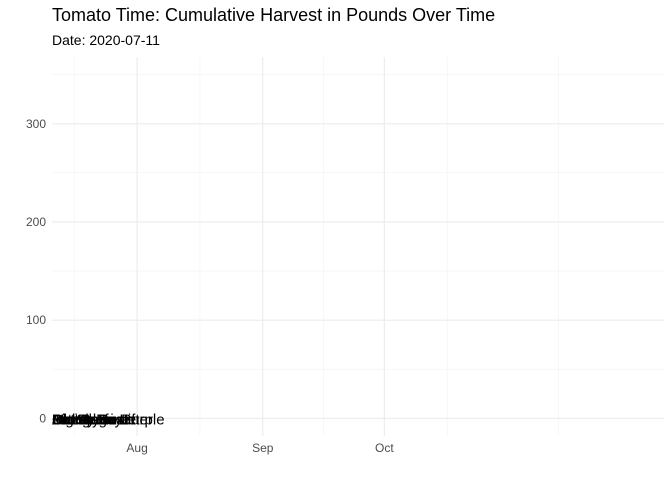 Image resolution: width=672 pixels, height=480 pixels. I want to click on series-label: Mortgage Lifter, so click(102, 419).